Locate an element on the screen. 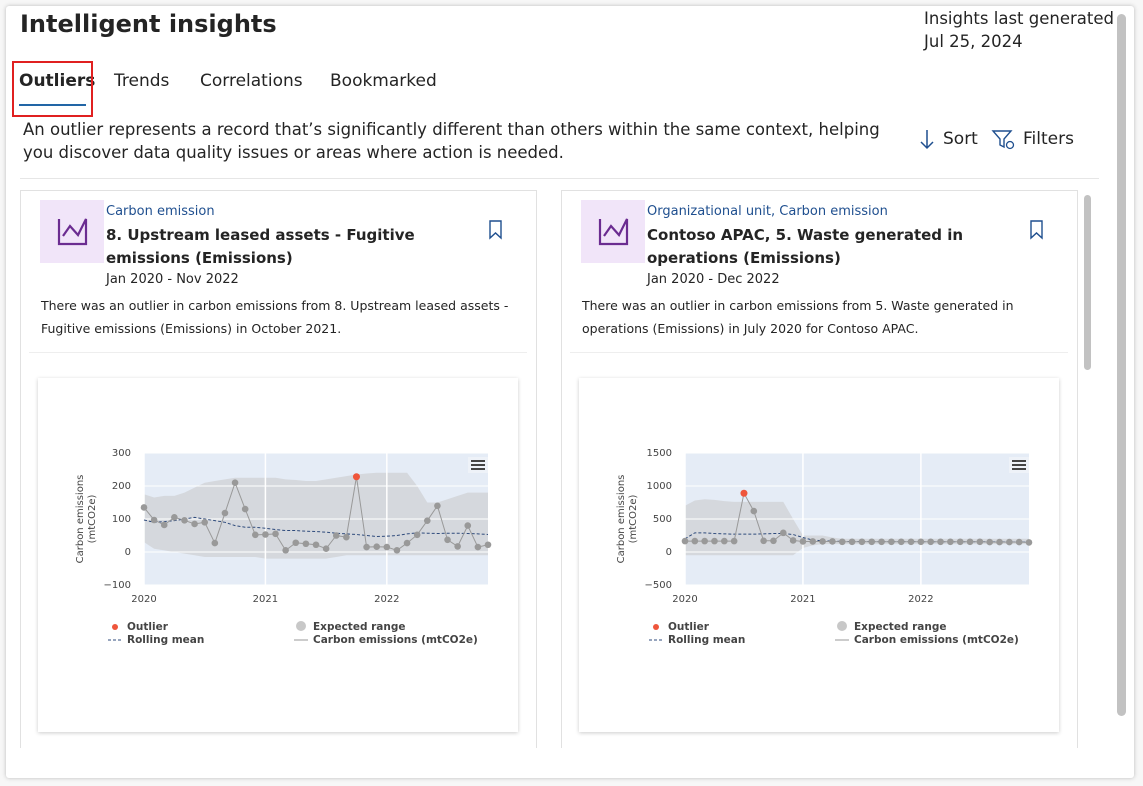  y-tick-label: 200 is located at coordinates (121, 486).